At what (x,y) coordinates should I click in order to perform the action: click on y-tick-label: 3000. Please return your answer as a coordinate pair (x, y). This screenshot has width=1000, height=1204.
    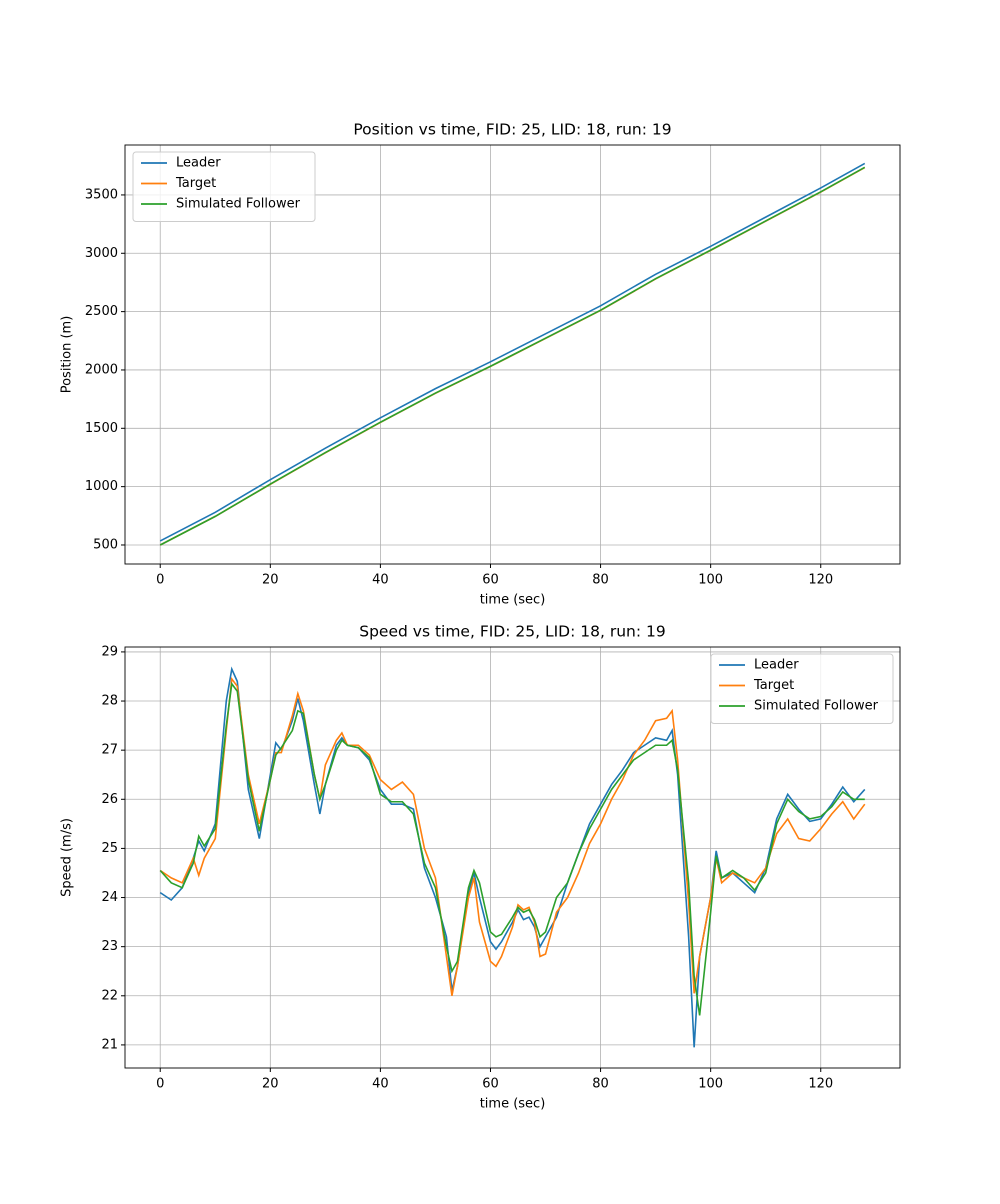
    Looking at the image, I should click on (101, 253).